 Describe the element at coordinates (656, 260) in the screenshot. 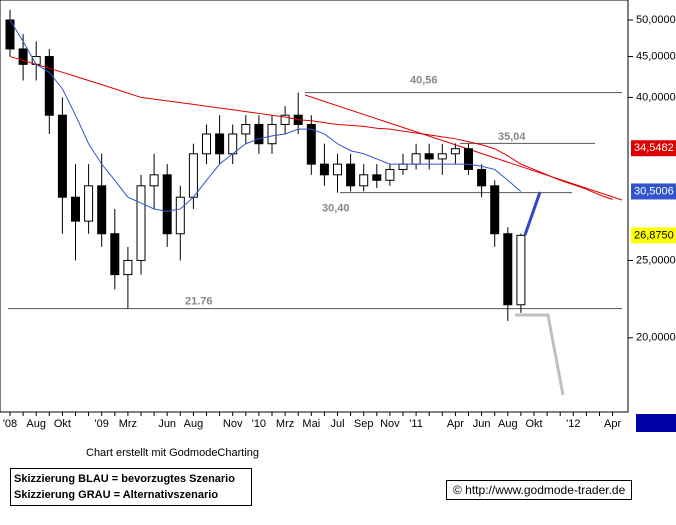

I see `y-tick-label: 25,0000` at that location.